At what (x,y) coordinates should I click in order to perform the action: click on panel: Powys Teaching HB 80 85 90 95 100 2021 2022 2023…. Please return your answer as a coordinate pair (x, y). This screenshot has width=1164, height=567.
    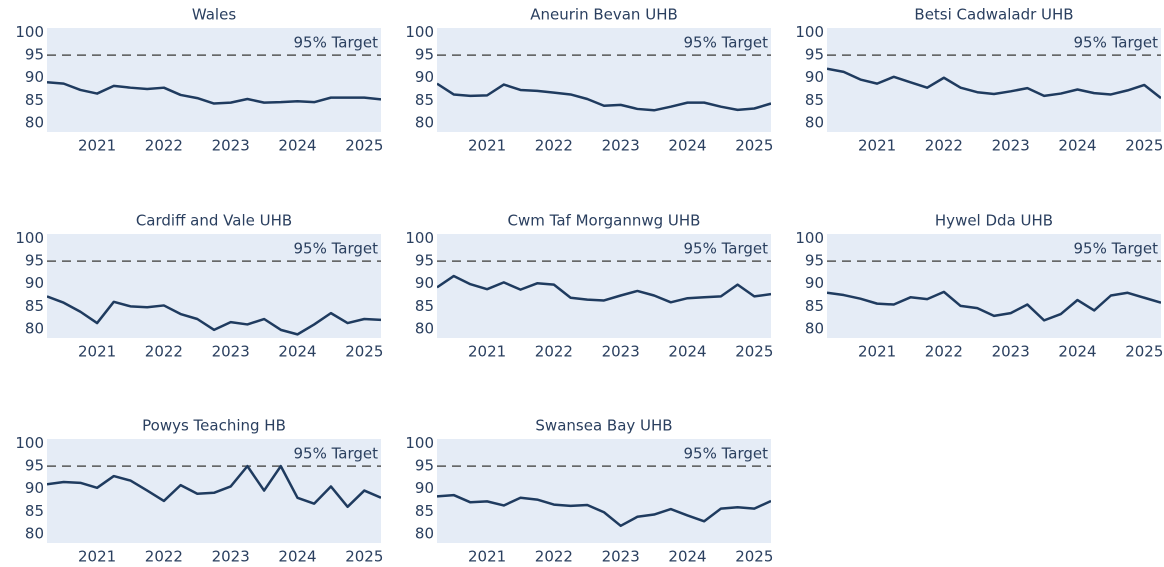
    Looking at the image, I should click on (199, 491).